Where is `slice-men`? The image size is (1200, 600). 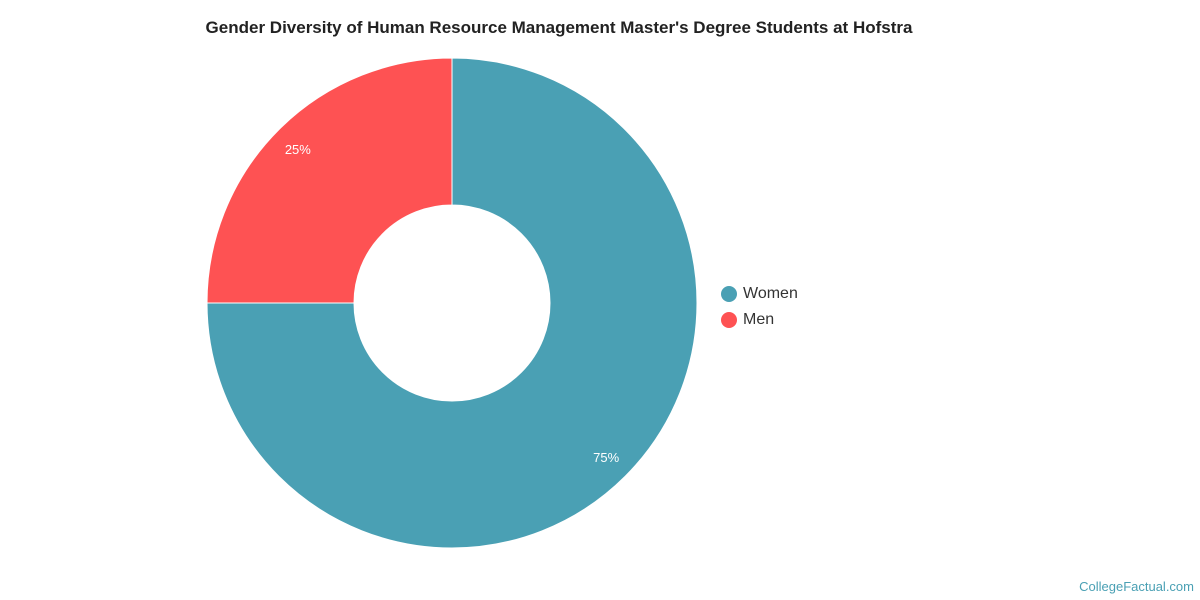 slice-men is located at coordinates (329, 180).